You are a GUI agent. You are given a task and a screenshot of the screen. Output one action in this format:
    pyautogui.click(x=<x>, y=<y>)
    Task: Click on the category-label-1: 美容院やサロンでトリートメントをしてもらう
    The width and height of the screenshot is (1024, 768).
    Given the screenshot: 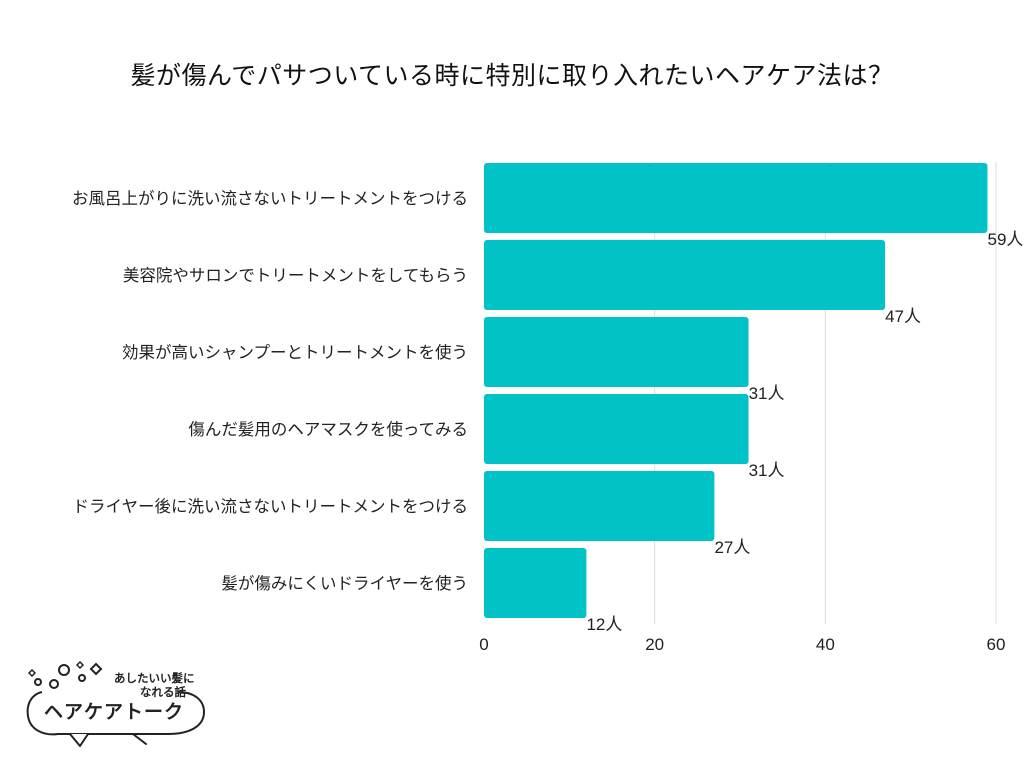 What is the action you would take?
    pyautogui.click(x=295, y=275)
    